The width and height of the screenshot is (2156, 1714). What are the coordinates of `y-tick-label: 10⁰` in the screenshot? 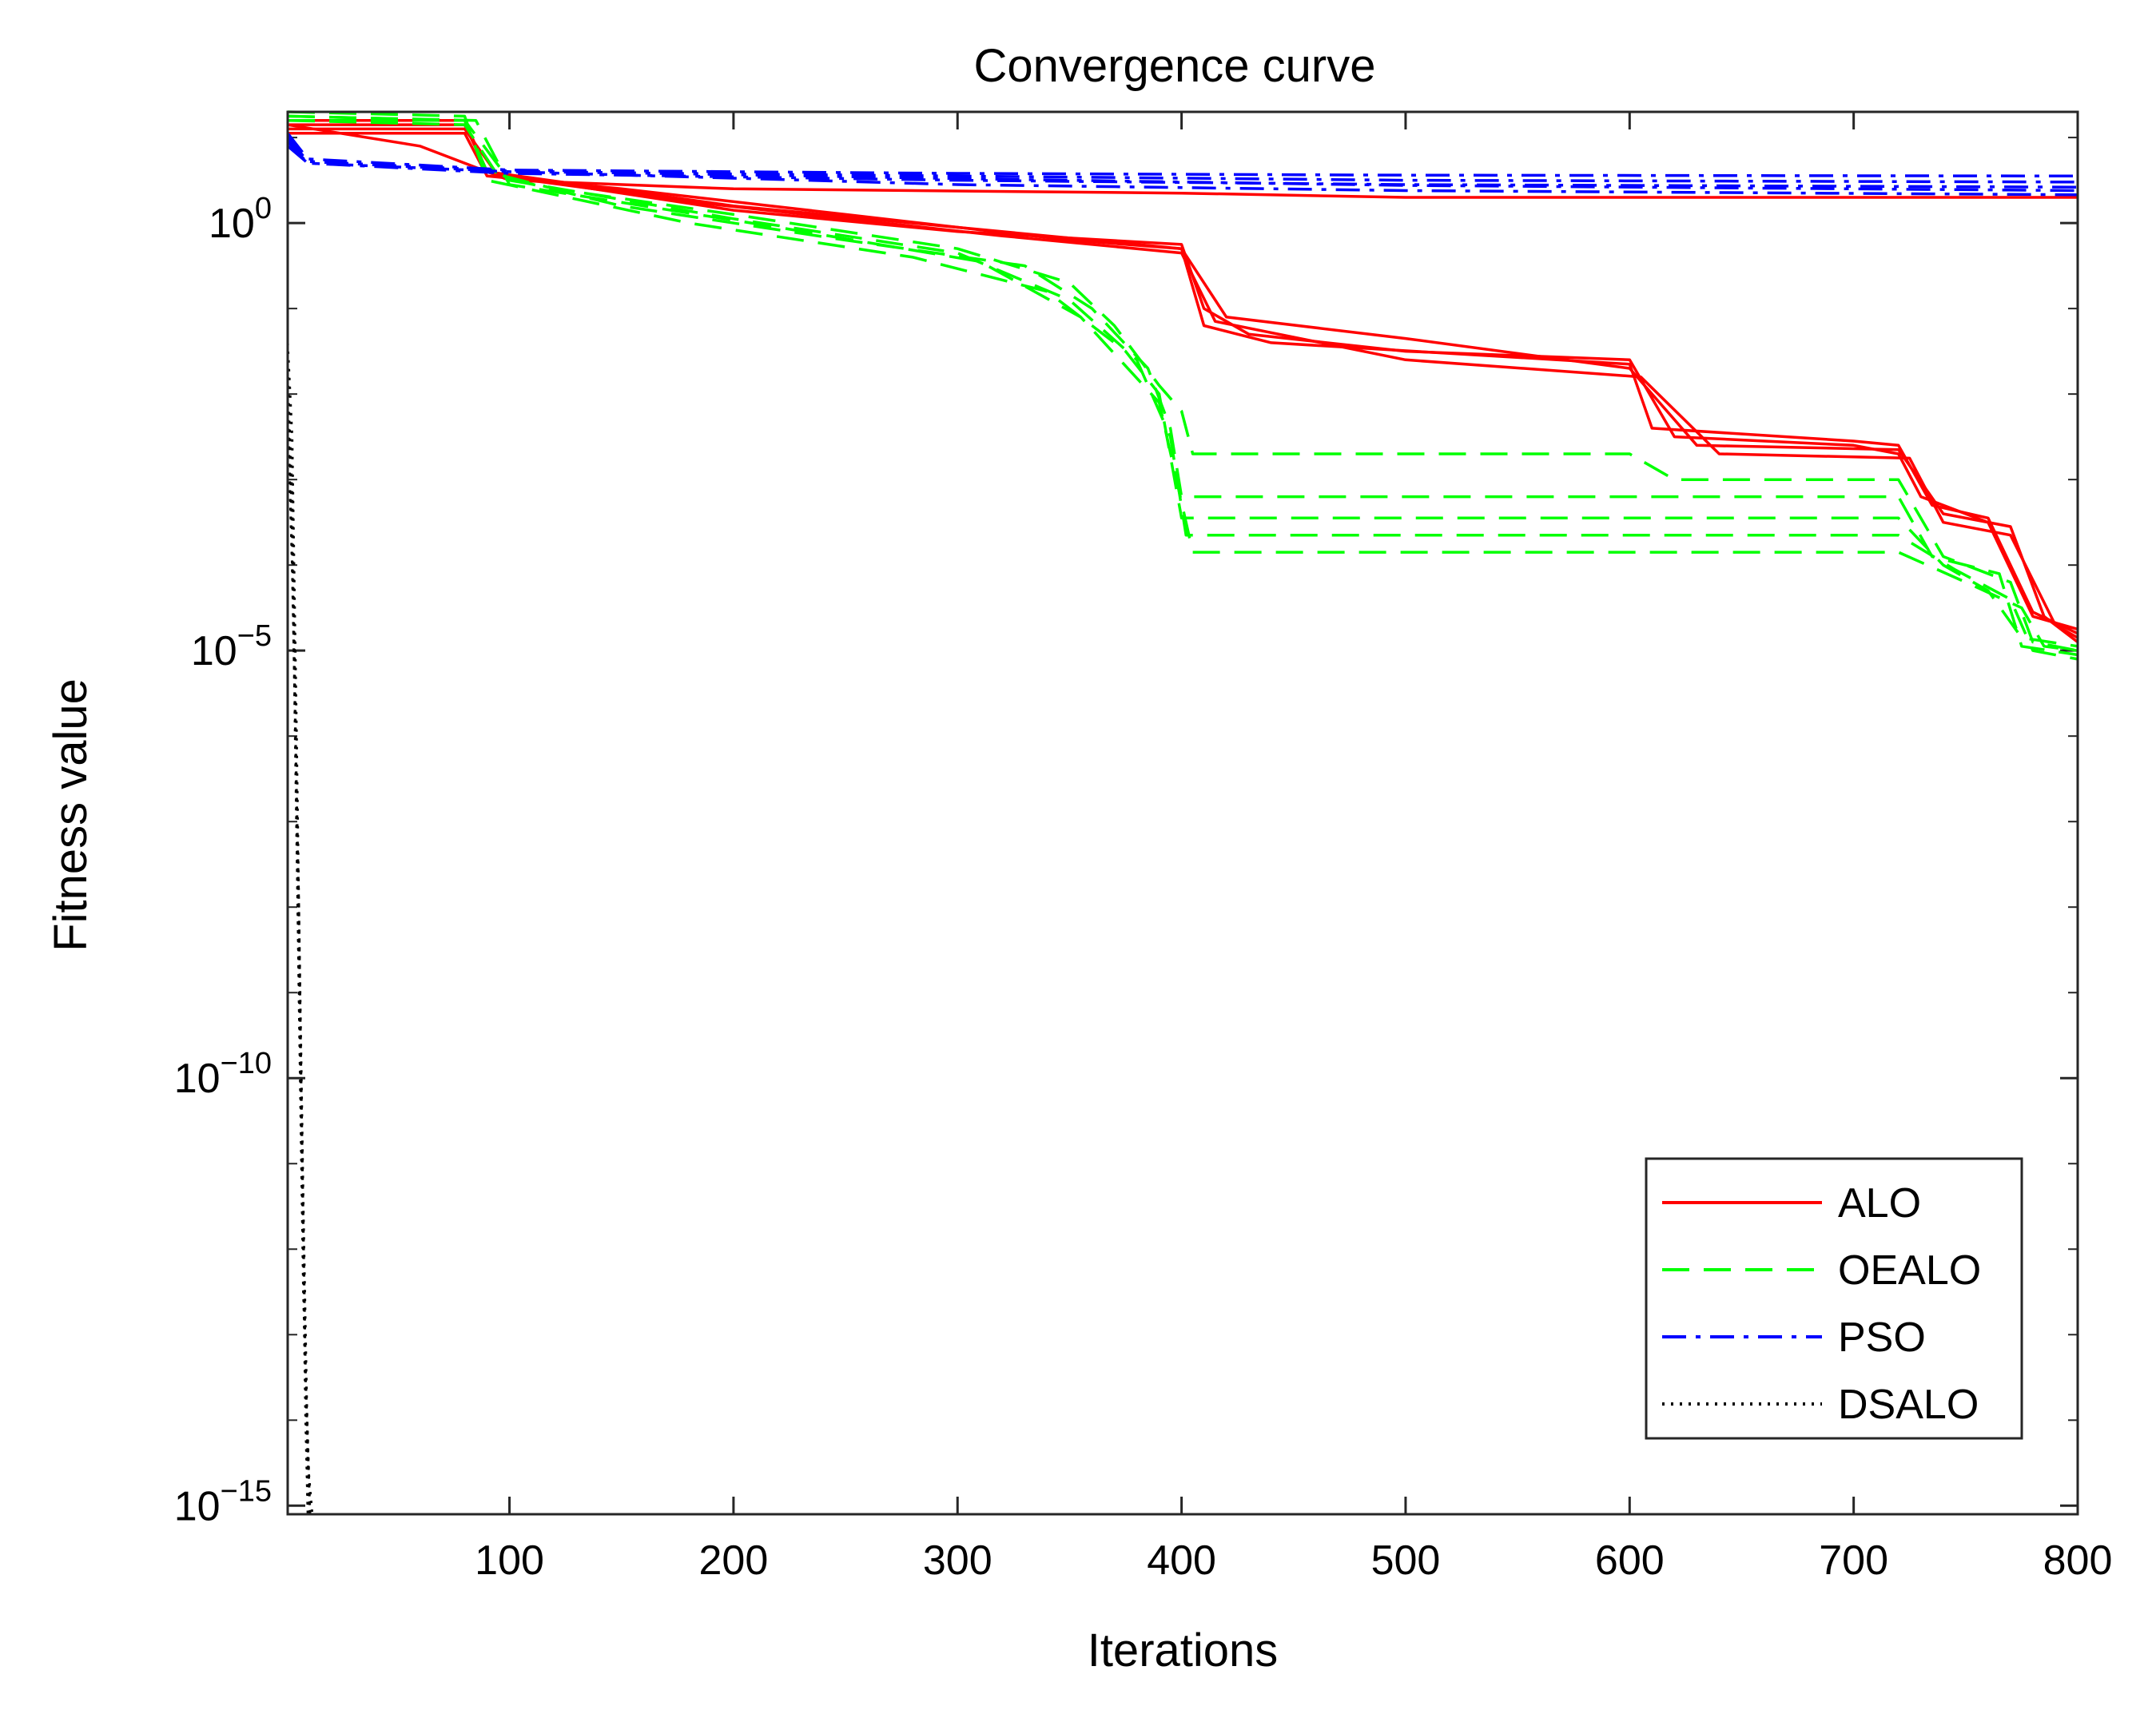 It's located at (241, 219).